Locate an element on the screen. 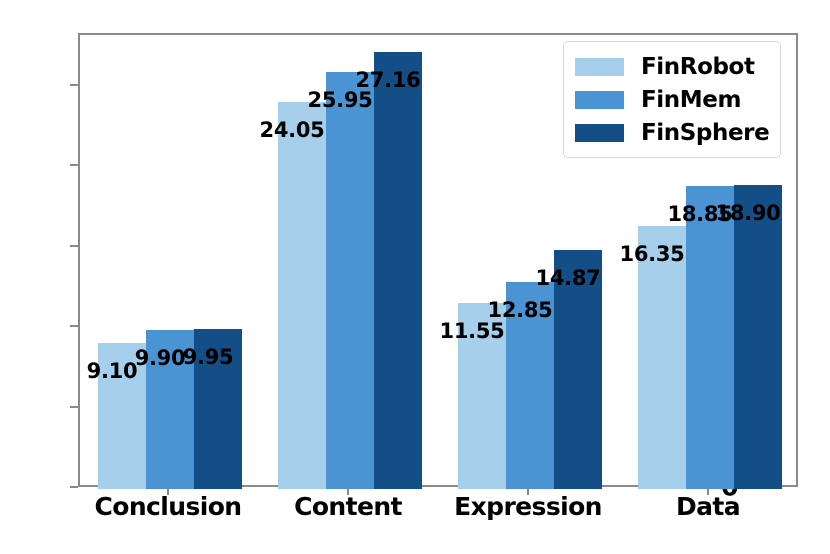 Image resolution: width=830 pixels, height=554 pixels. bar-conclusion-finrobot is located at coordinates (121, 415).